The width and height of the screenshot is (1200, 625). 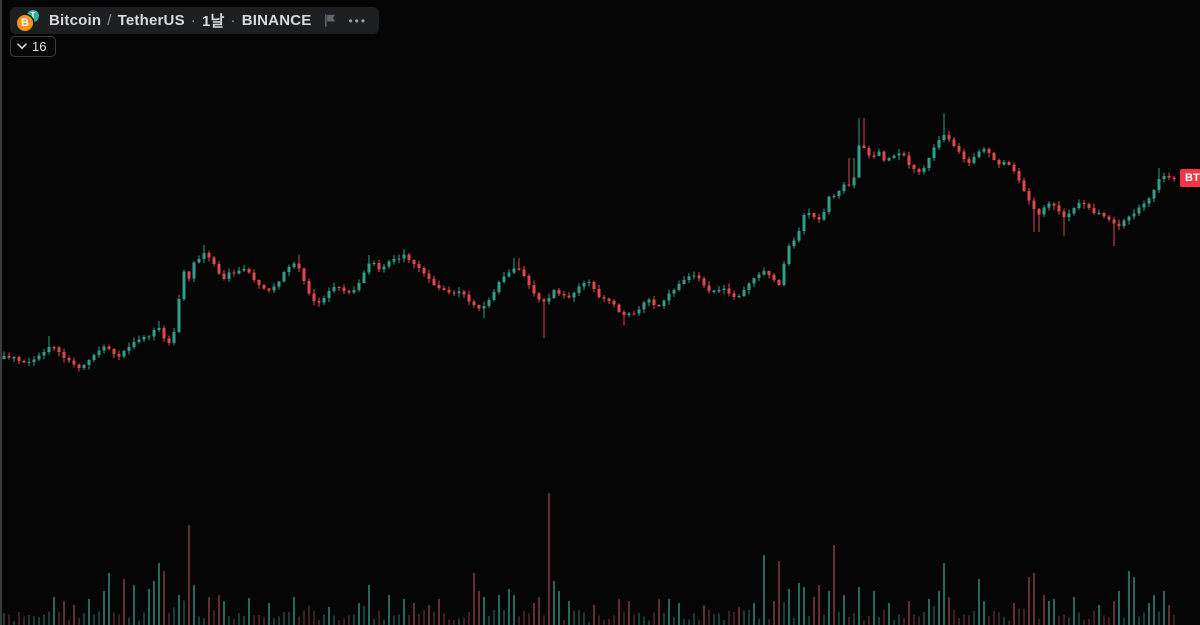 What do you see at coordinates (213, 21) in the screenshot?
I see `interval-label: 1날` at bounding box center [213, 21].